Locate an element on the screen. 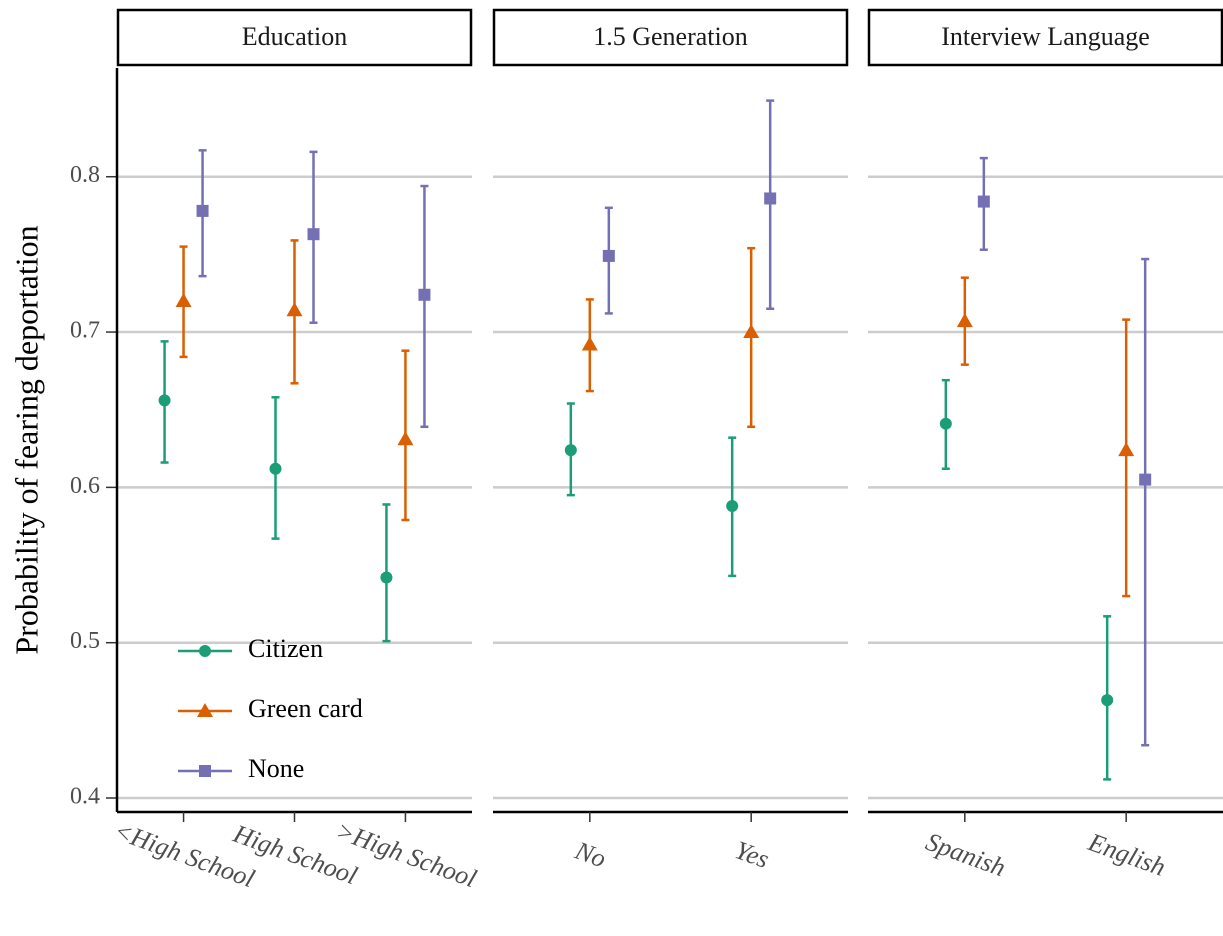 This screenshot has width=1223, height=936. facet-title: Interview Language is located at coordinates (1045, 36).